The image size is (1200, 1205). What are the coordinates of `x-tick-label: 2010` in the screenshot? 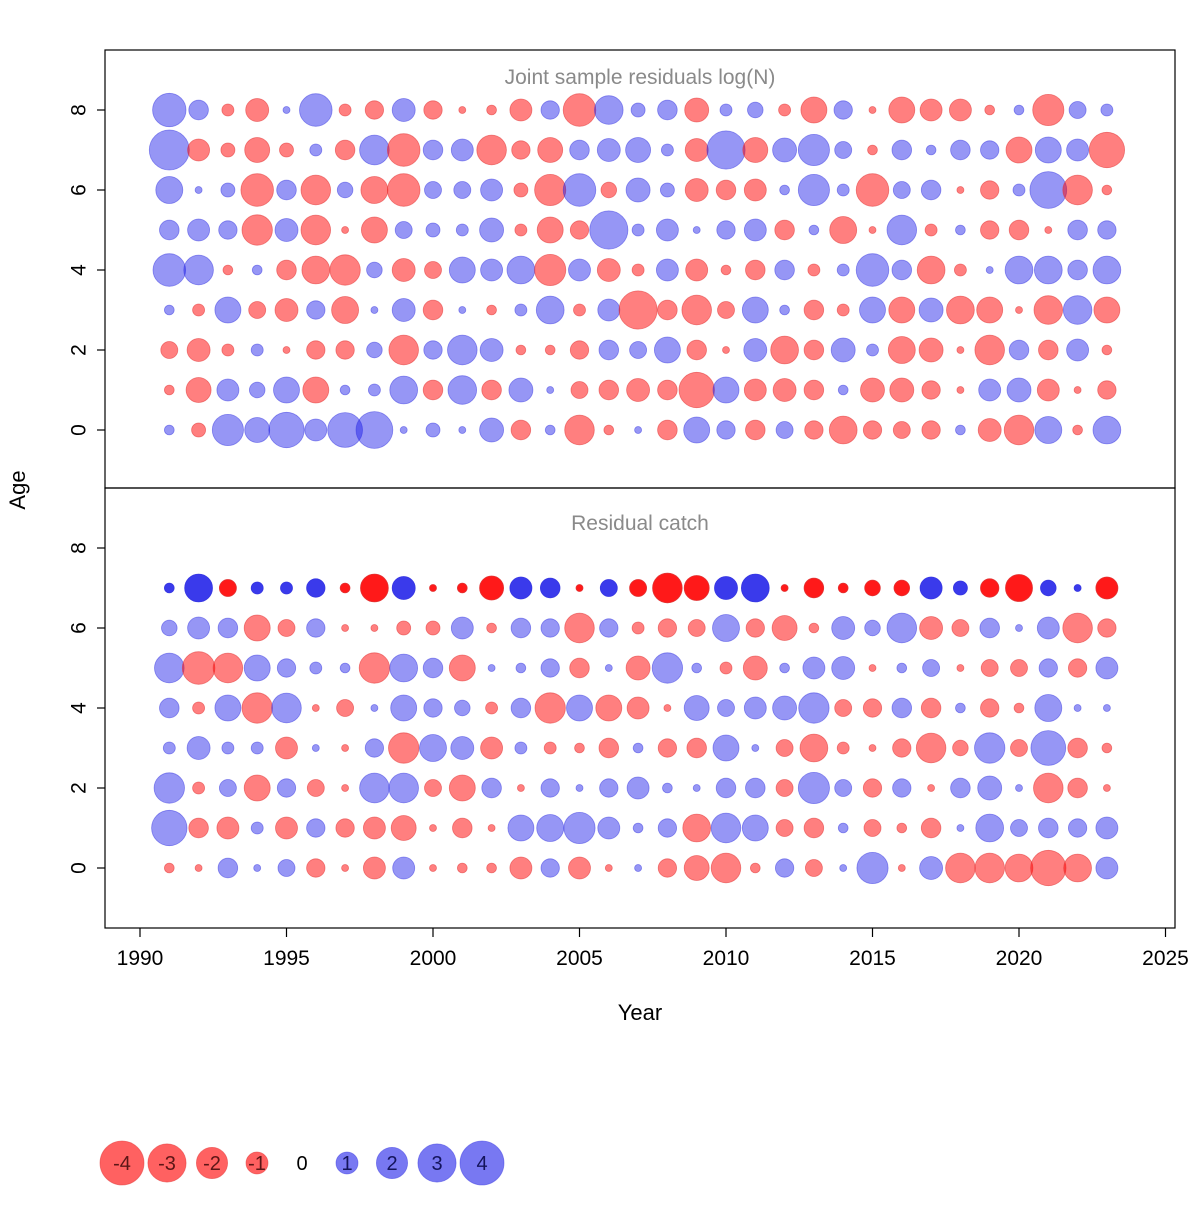 It's located at (726, 958).